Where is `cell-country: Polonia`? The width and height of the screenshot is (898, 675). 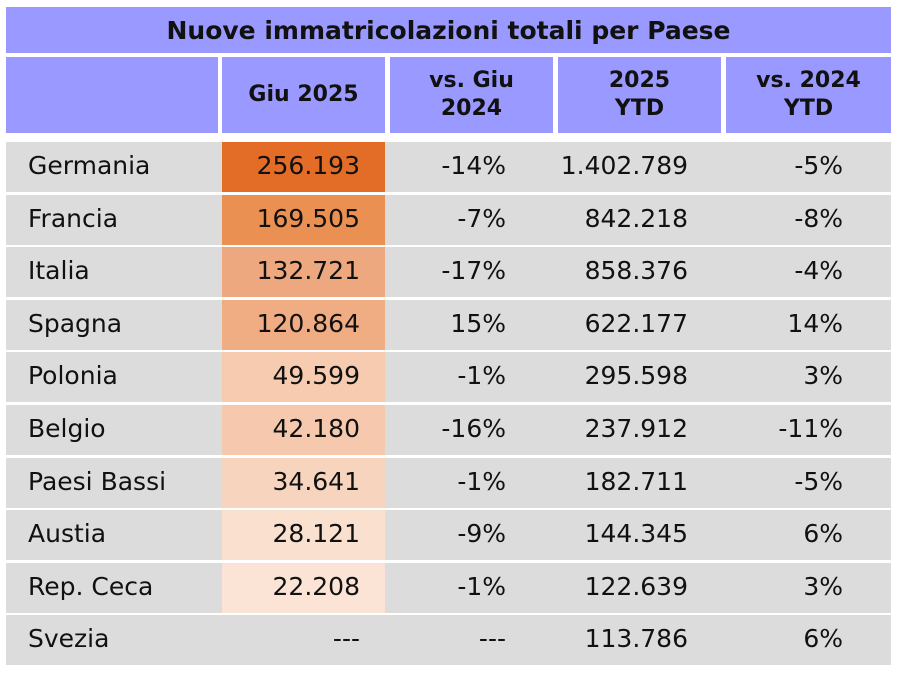 cell-country: Polonia is located at coordinates (73, 375).